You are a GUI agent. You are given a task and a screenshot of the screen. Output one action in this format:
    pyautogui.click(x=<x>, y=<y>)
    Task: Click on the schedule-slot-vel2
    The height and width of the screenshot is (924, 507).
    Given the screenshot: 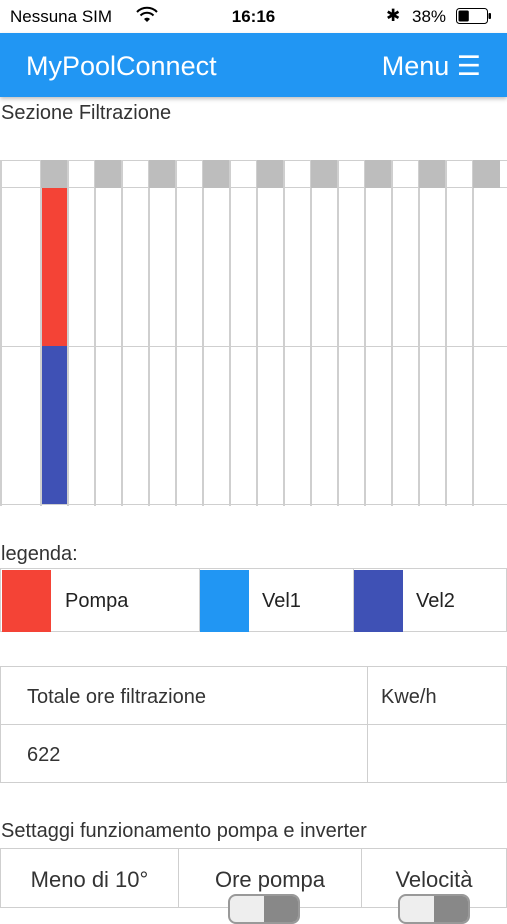 What is the action you would take?
    pyautogui.click(x=54, y=425)
    